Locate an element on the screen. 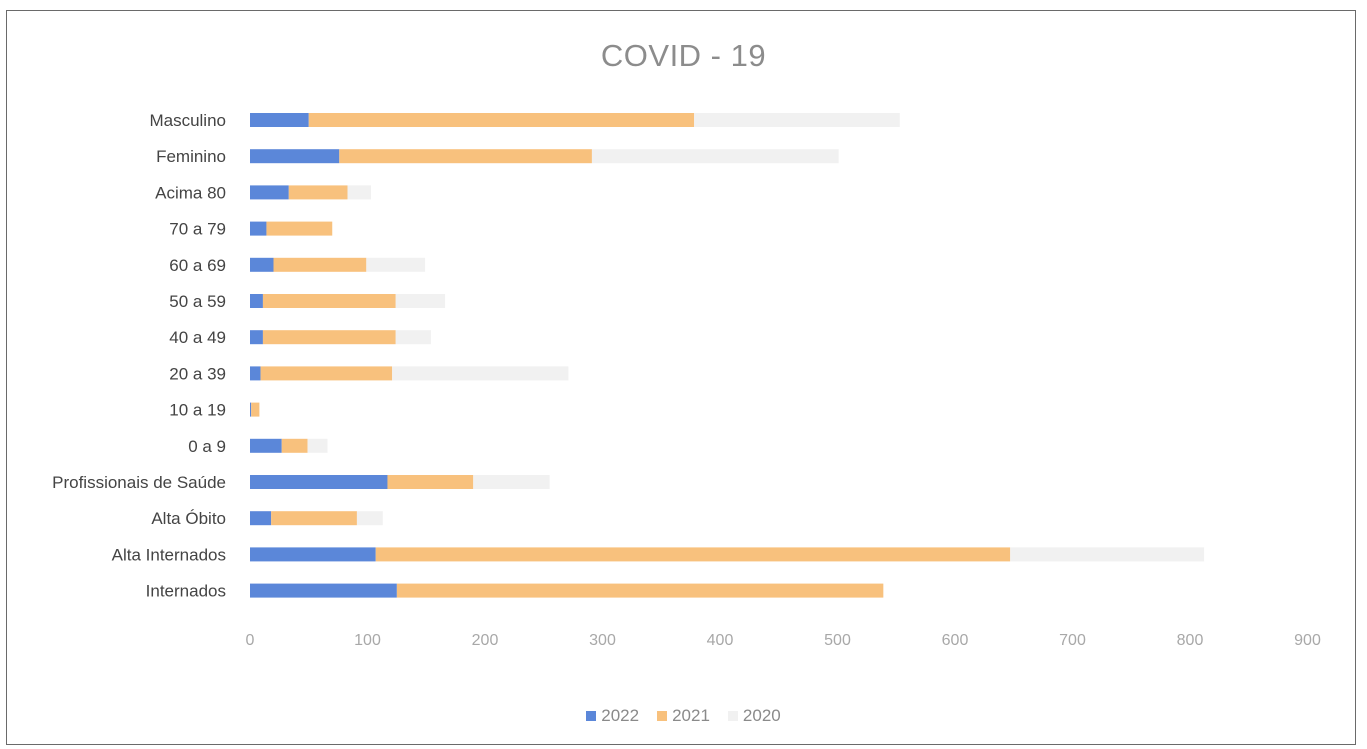 Image resolution: width=1367 pixels, height=749 pixels. category-label: Alta Óbito is located at coordinates (188, 518).